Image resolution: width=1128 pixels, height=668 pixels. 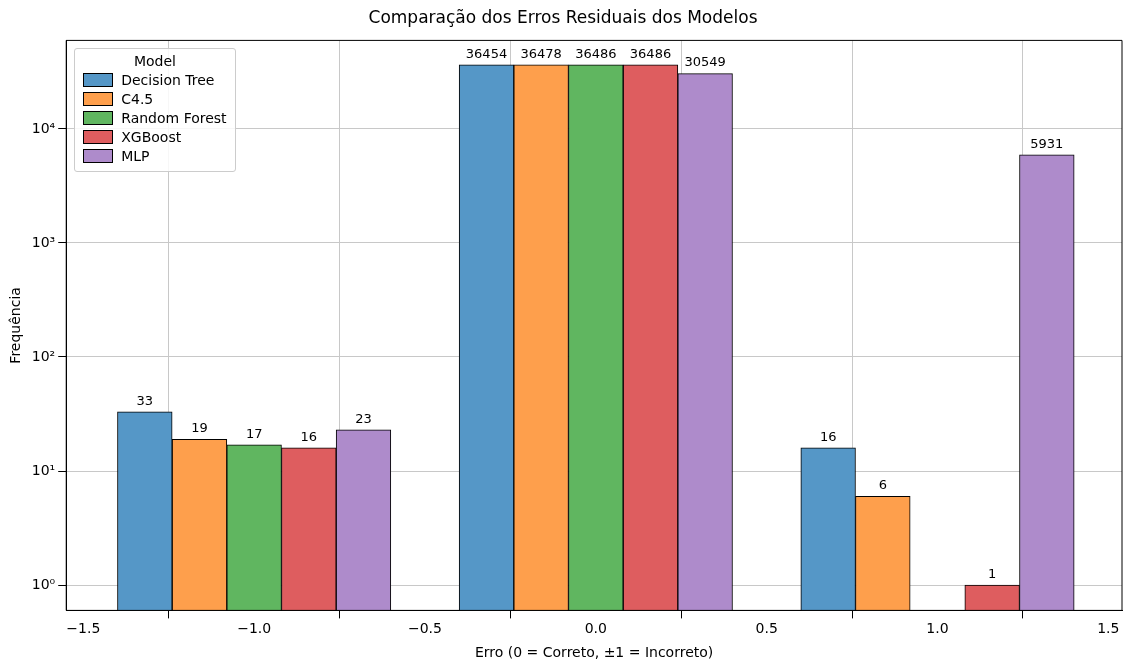 I want to click on x-axis-title: Erro (0 = Correto, ±1 = Incorreto), so click(x=594, y=652).